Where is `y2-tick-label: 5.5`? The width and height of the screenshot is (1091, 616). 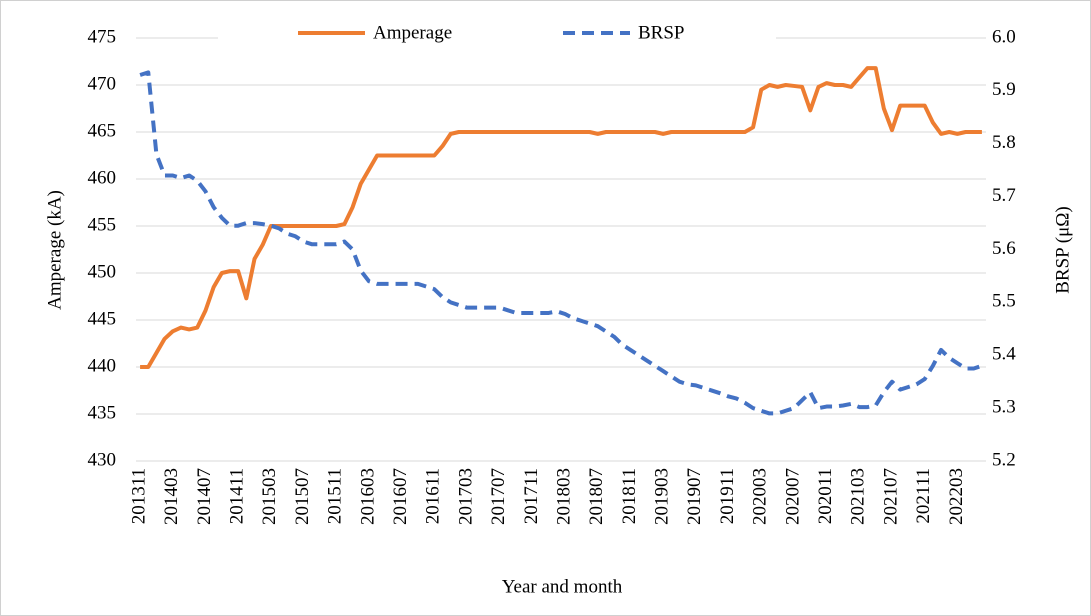 y2-tick-label: 5.5 is located at coordinates (1004, 301).